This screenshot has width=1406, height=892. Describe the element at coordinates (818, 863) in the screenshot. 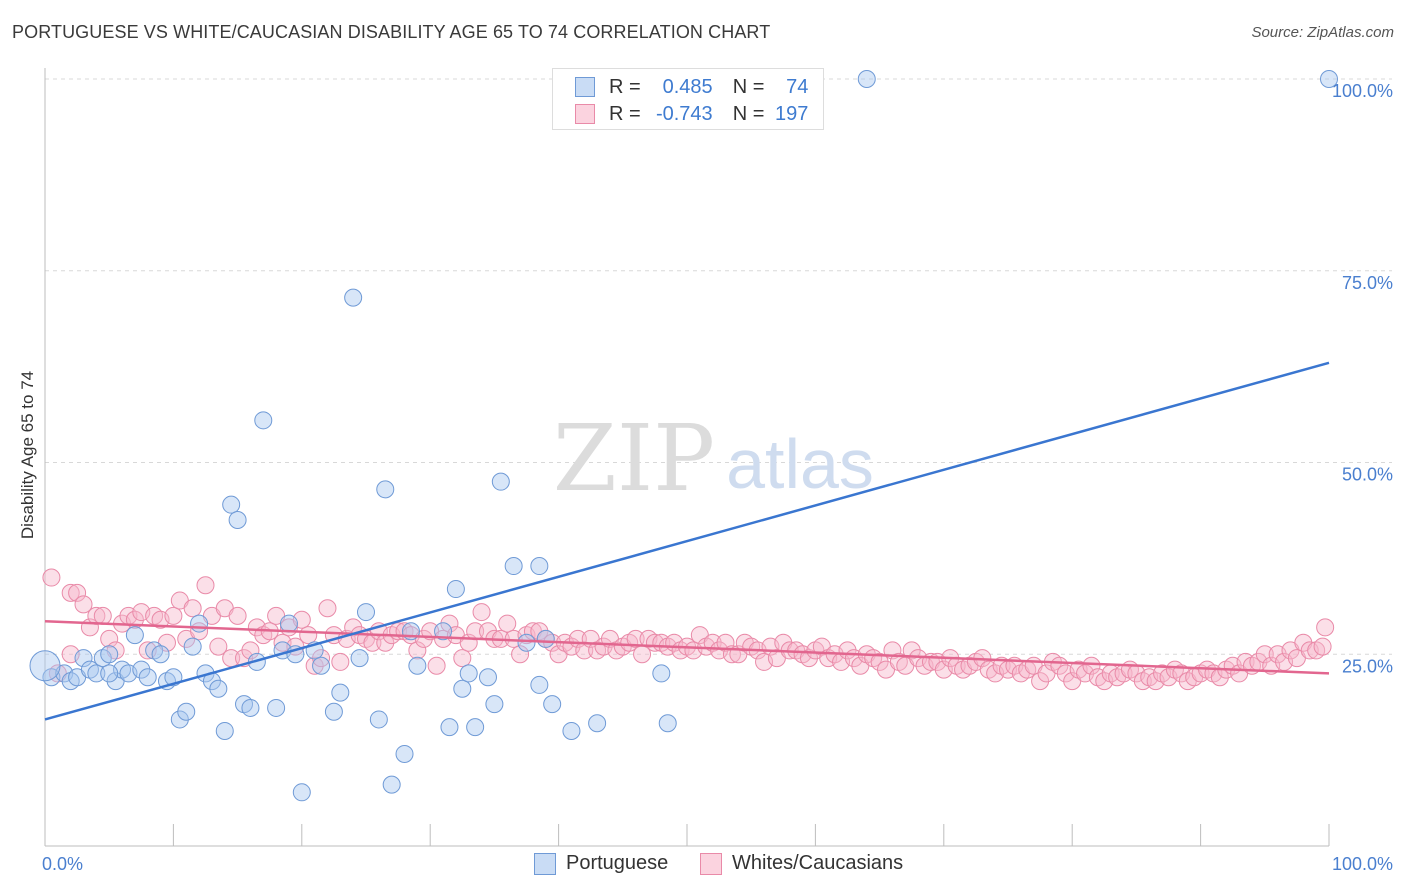

I see `bottom-legend-label-whites: Whites/Caucasians` at that location.